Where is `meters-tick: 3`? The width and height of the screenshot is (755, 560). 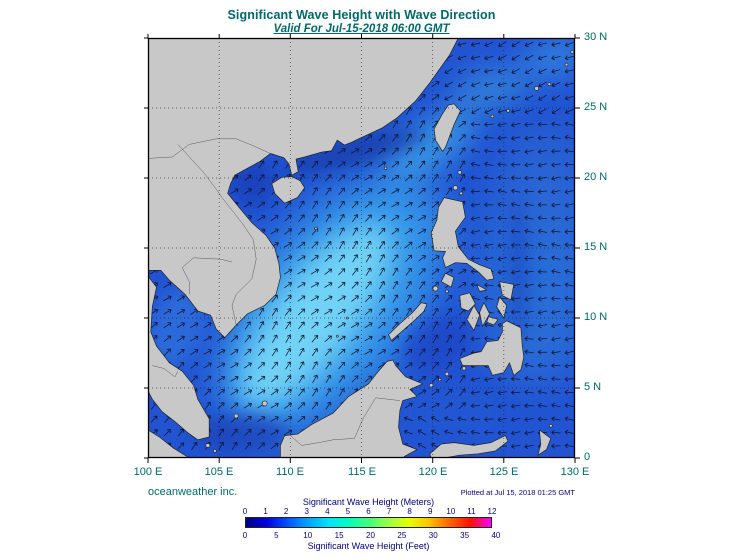
meters-tick: 3 is located at coordinates (306, 511).